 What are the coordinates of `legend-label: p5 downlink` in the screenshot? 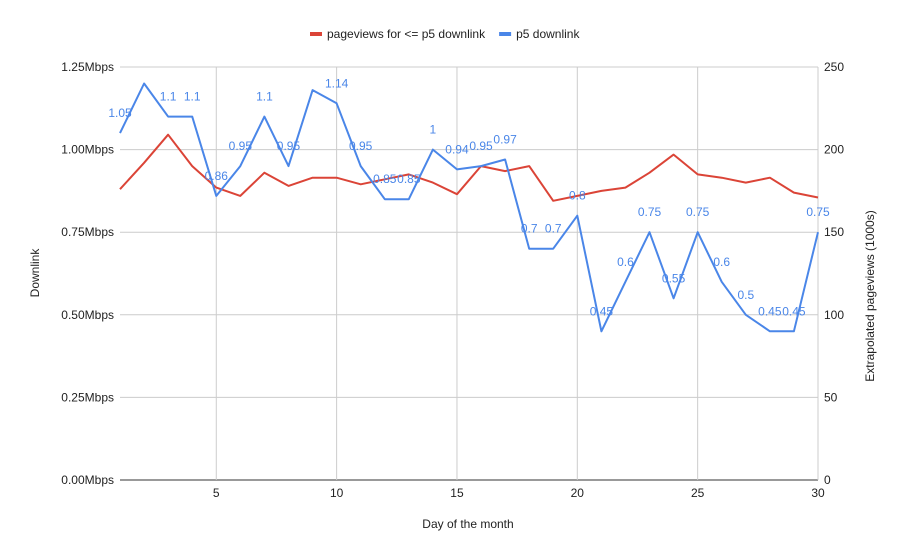 It's located at (548, 34).